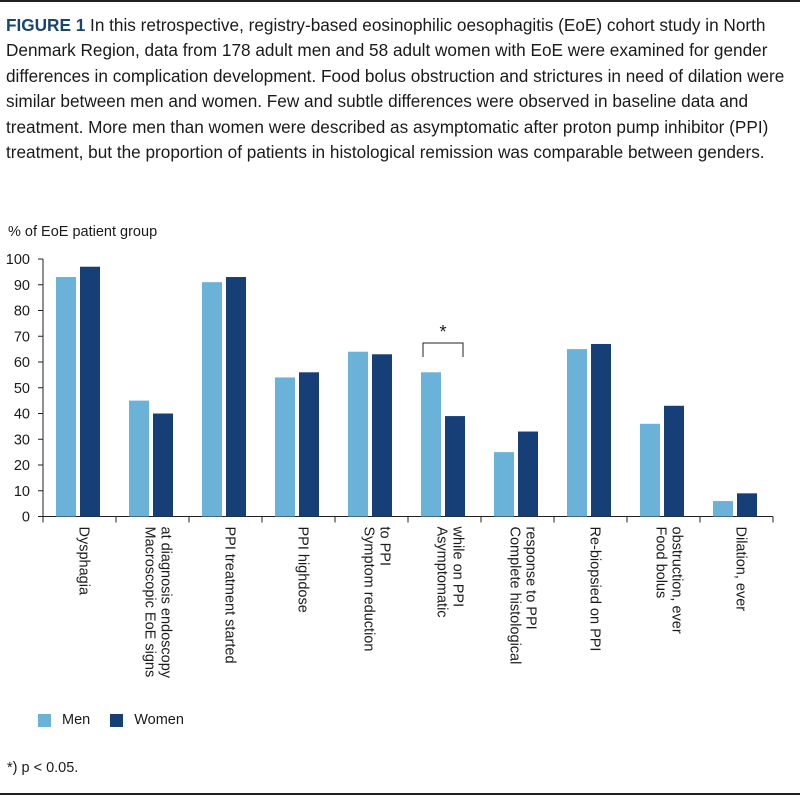 This screenshot has width=800, height=796. Describe the element at coordinates (22, 337) in the screenshot. I see `y-tick-label-70: 70` at that location.